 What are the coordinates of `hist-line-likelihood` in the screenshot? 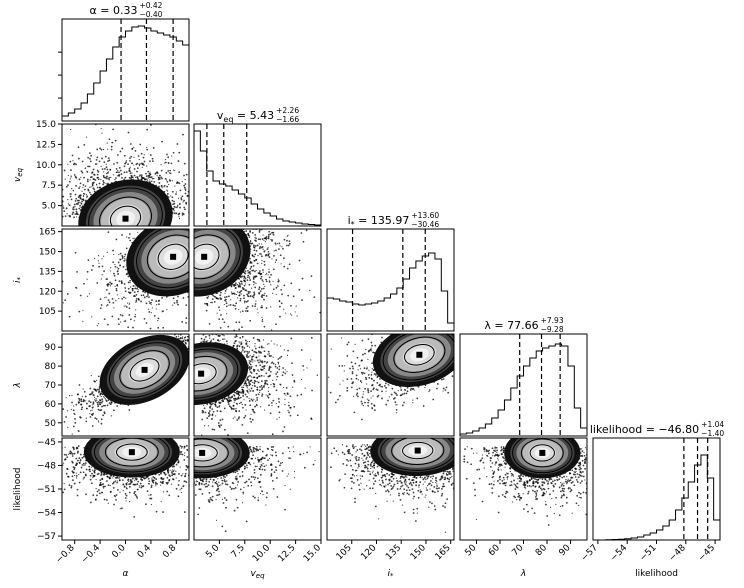 It's located at (656, 497).